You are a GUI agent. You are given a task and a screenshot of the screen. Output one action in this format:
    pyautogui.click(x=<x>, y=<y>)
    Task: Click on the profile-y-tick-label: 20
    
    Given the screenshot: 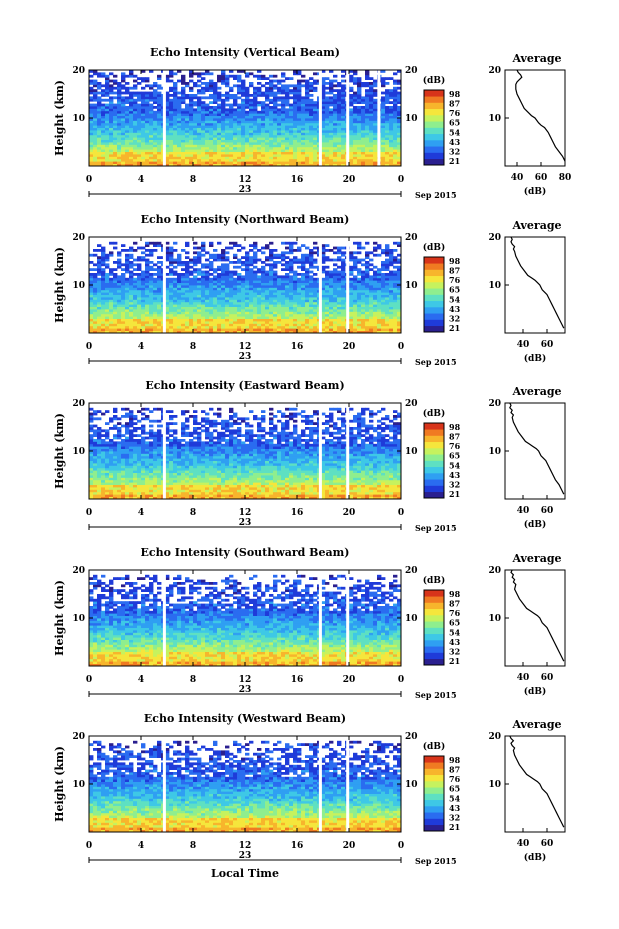 What is the action you would take?
    pyautogui.click(x=494, y=737)
    